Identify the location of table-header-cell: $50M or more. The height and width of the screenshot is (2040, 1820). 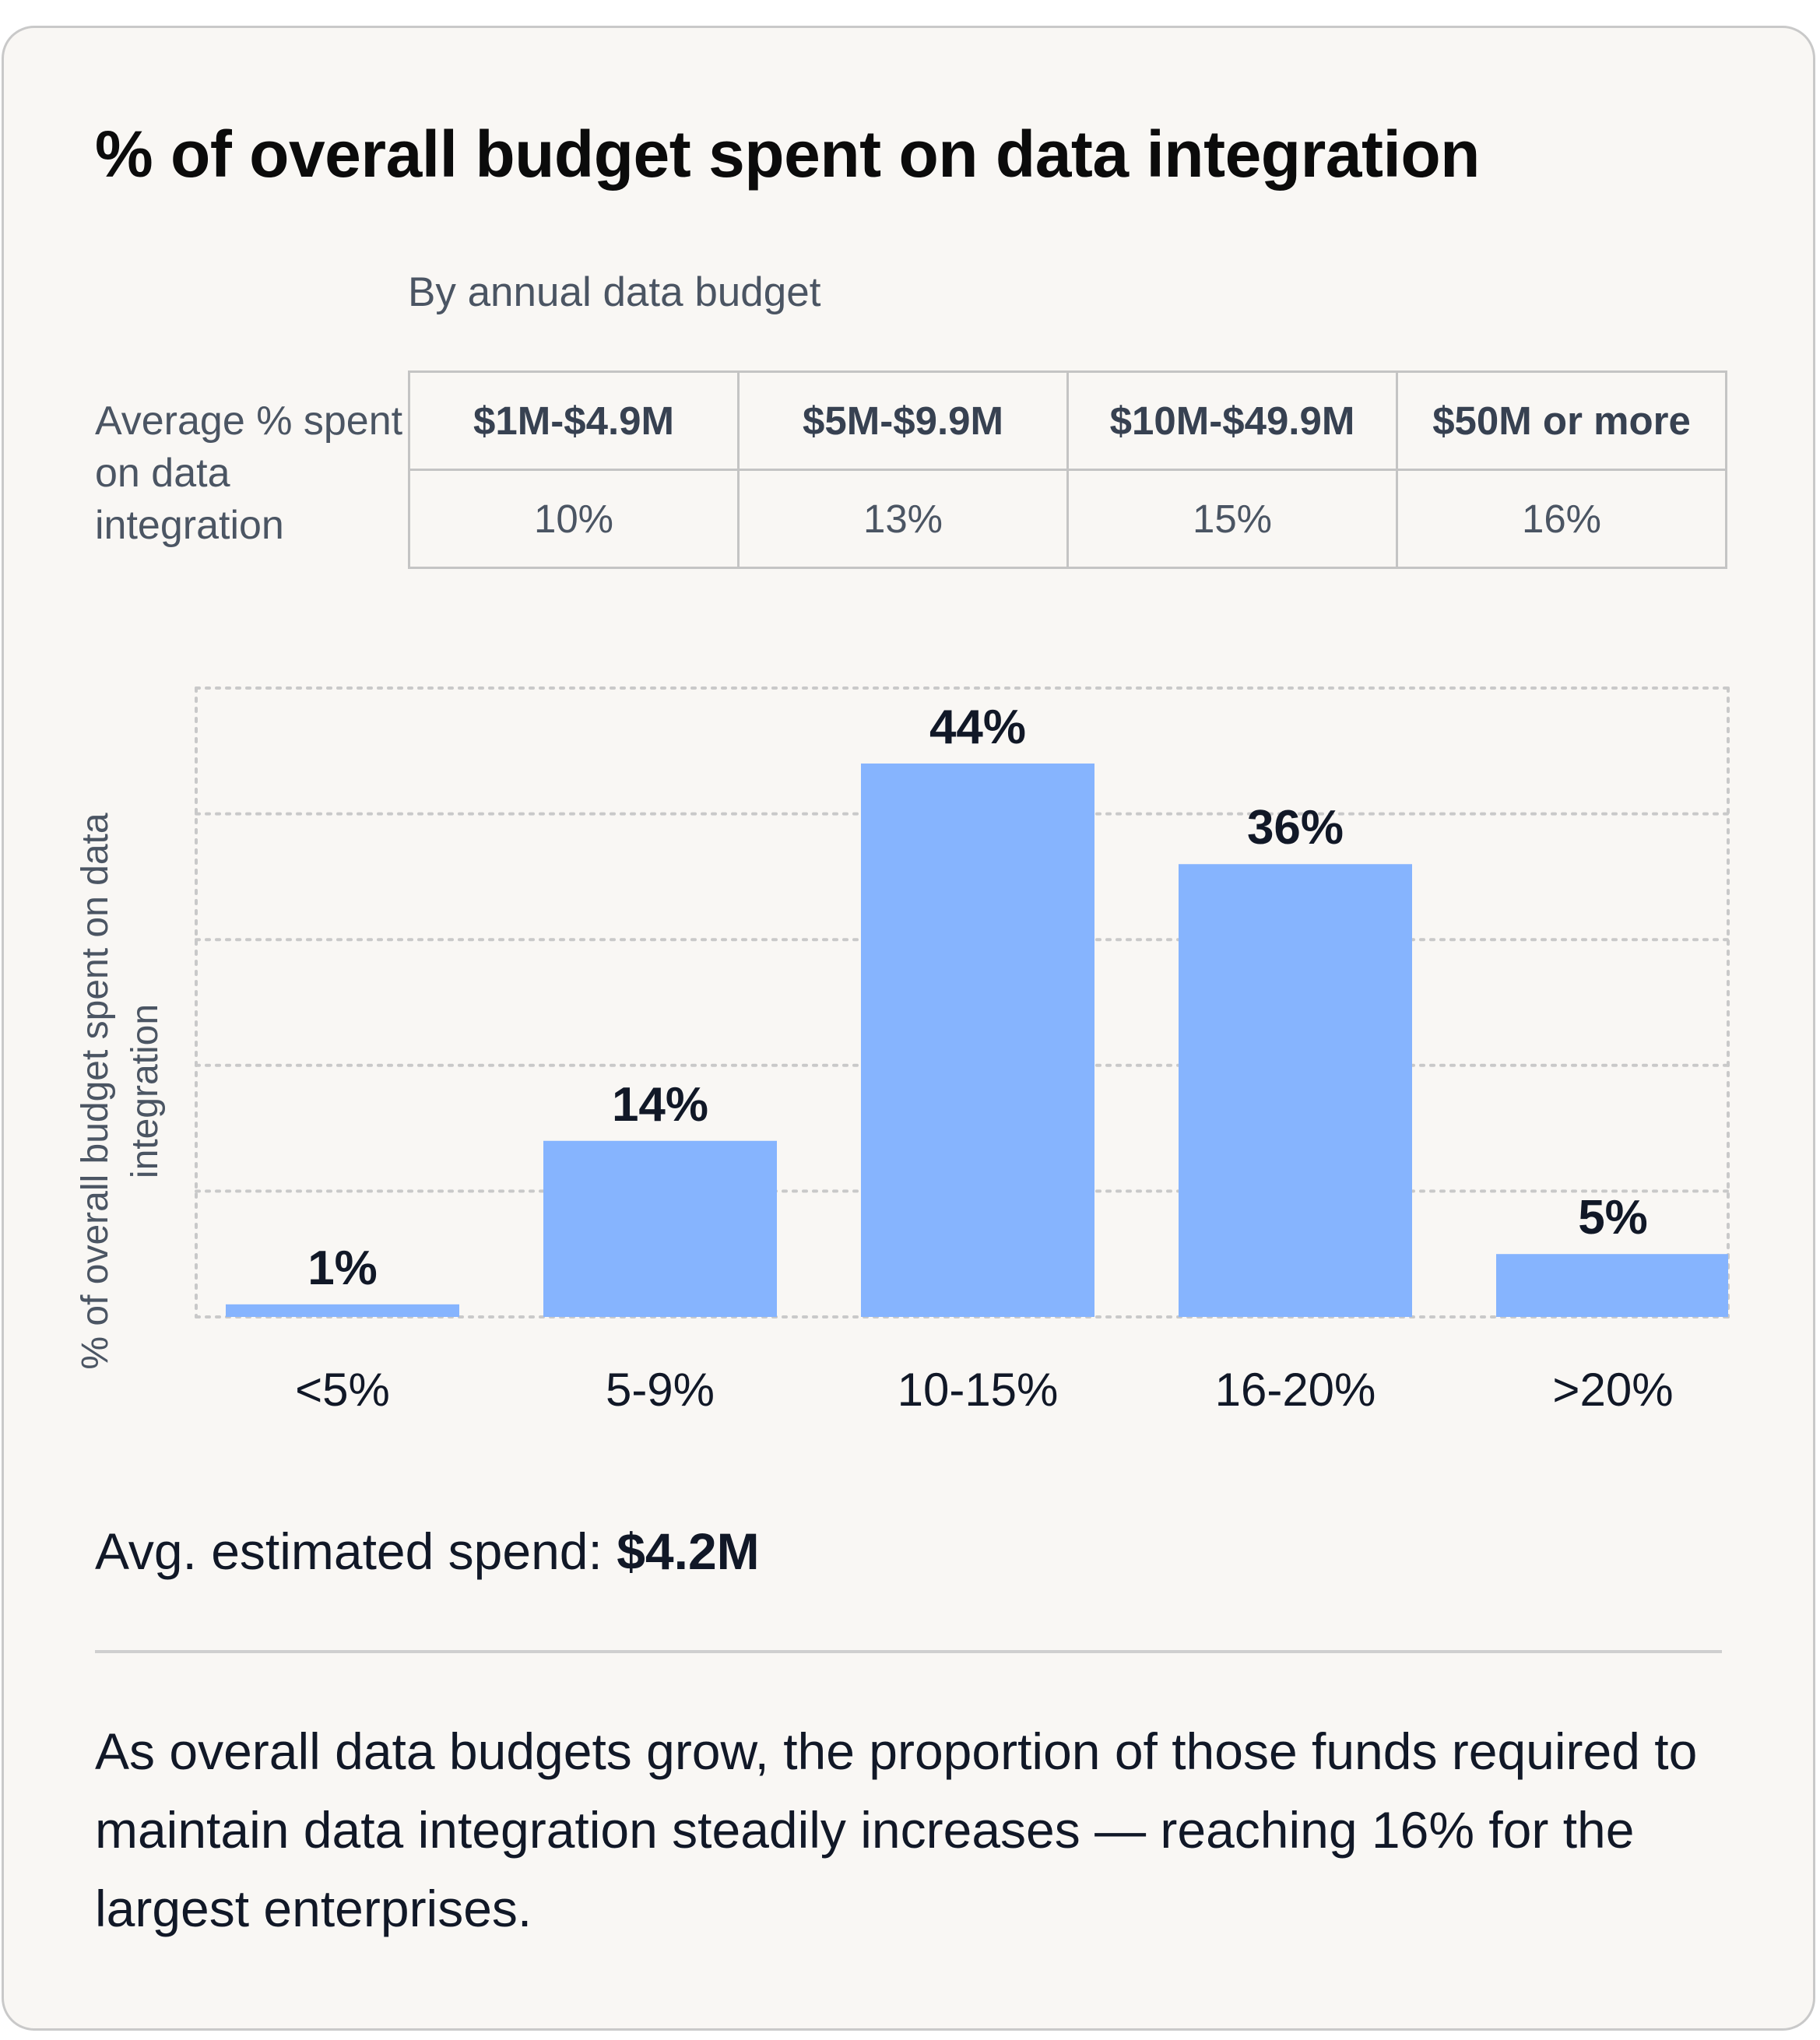
(1562, 421).